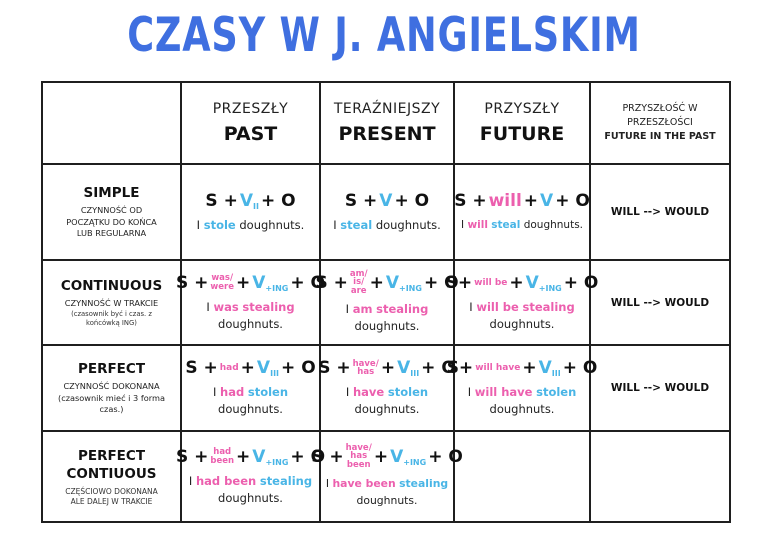 This screenshot has width=768, height=543. I want to click on formula: S + VII + O, so click(250, 201).